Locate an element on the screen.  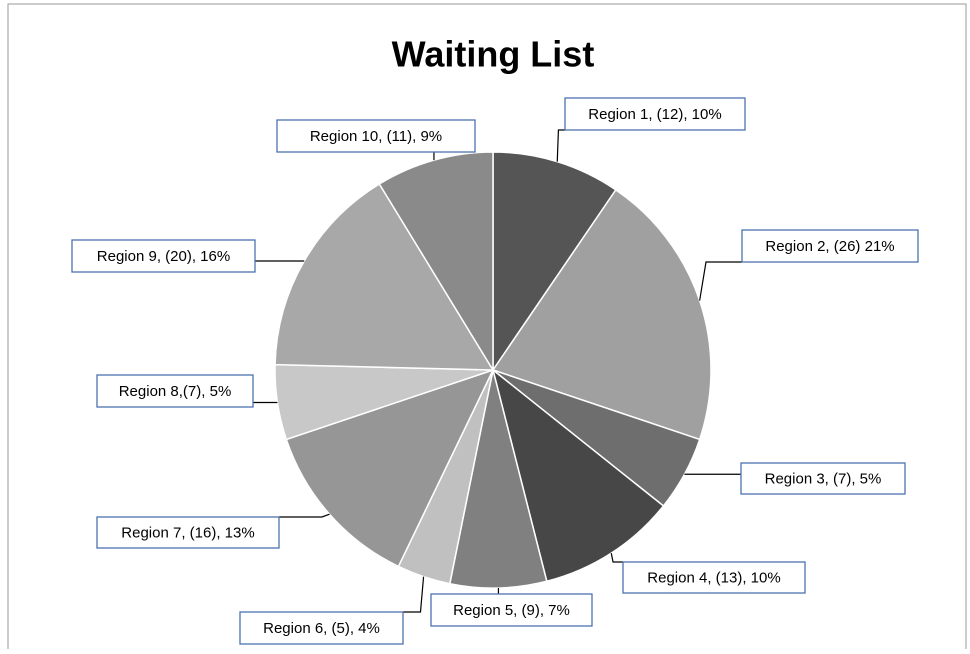
data-label: Region 4, (13), 10% is located at coordinates (713, 577).